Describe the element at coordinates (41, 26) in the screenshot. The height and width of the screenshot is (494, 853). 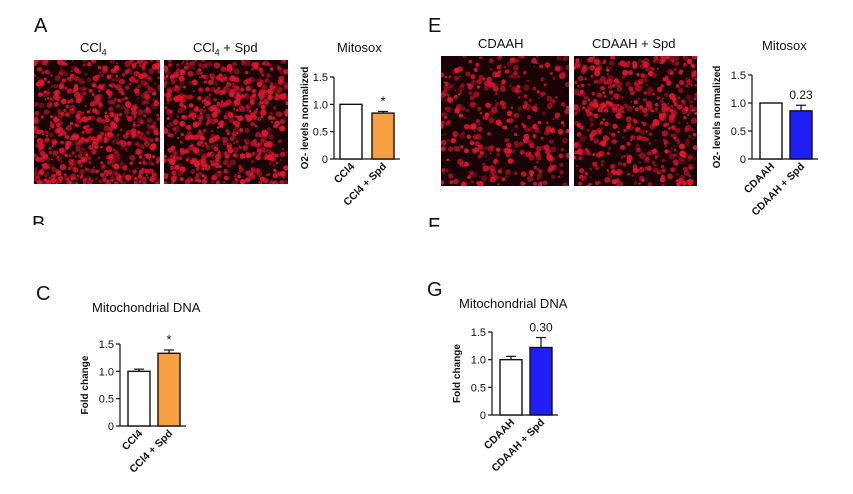
I see `panel-letter-a: A` at that location.